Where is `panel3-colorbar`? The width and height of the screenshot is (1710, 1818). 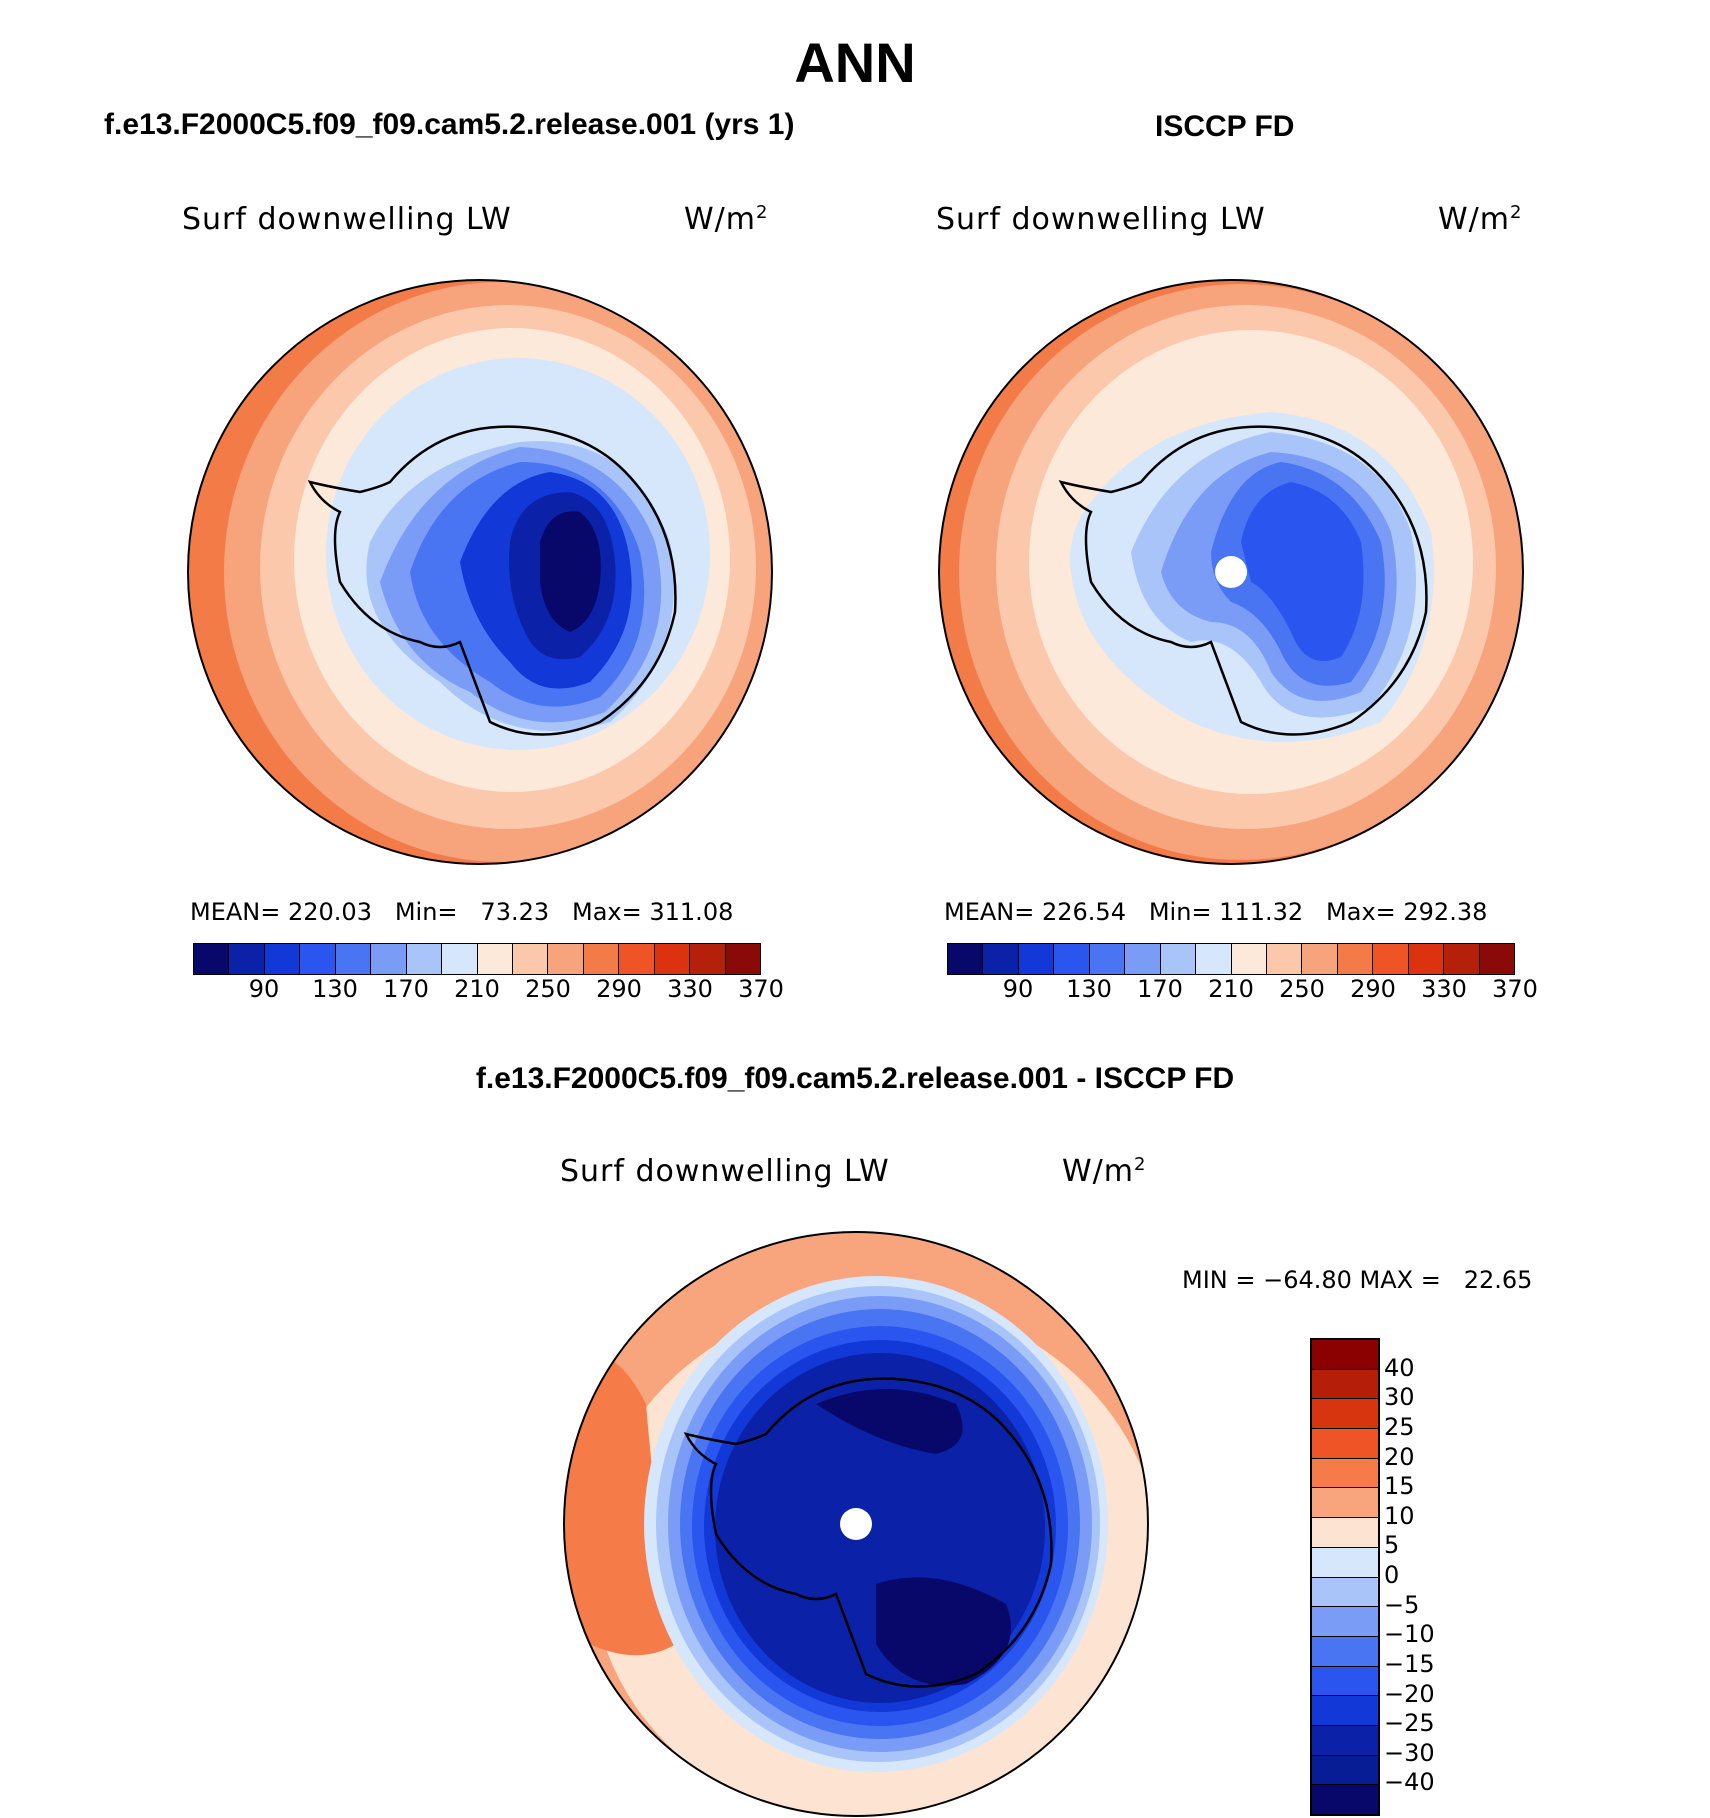 panel3-colorbar is located at coordinates (1345, 1577).